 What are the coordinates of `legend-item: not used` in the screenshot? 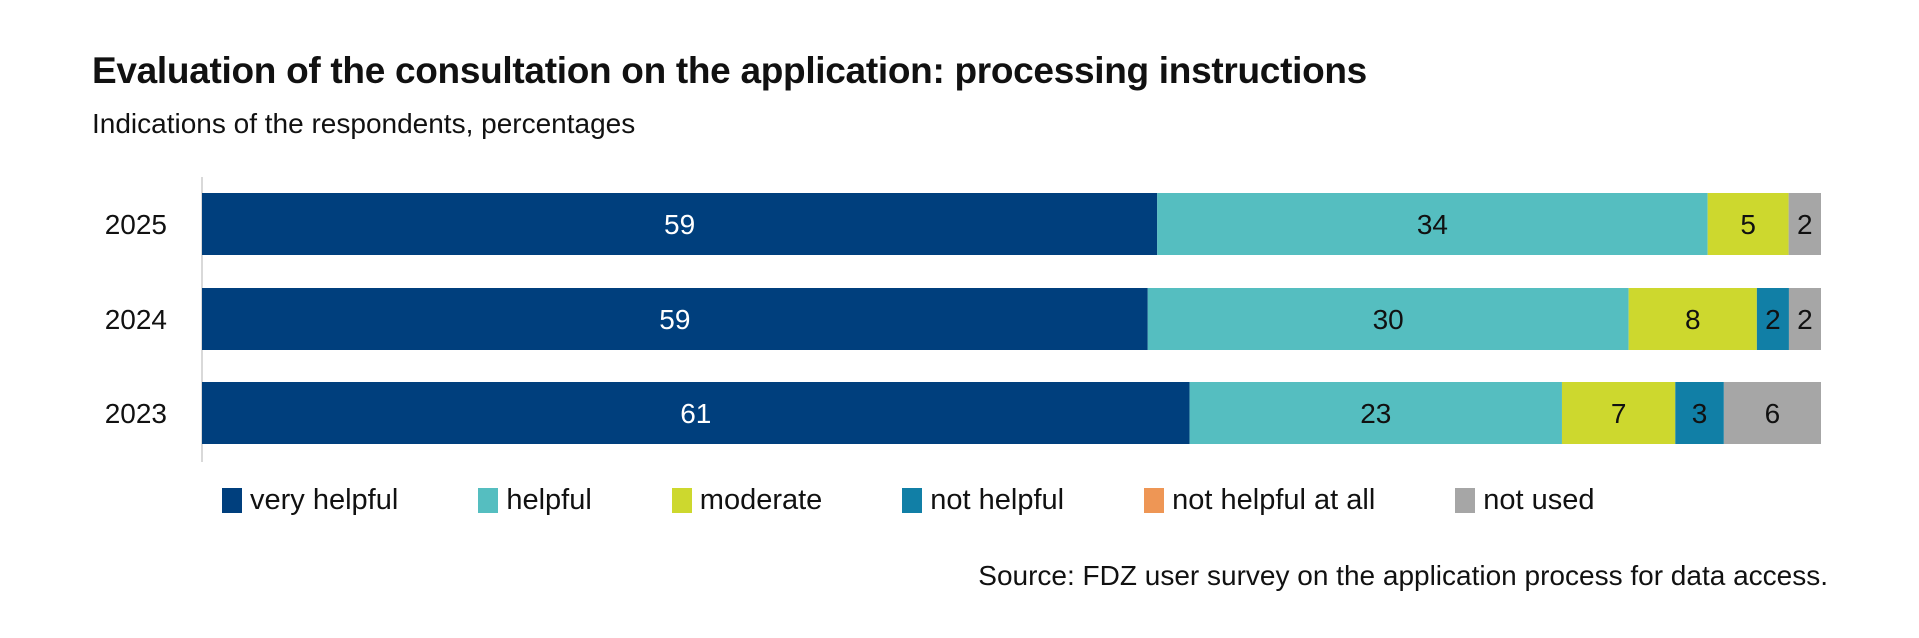 It's located at (1525, 500).